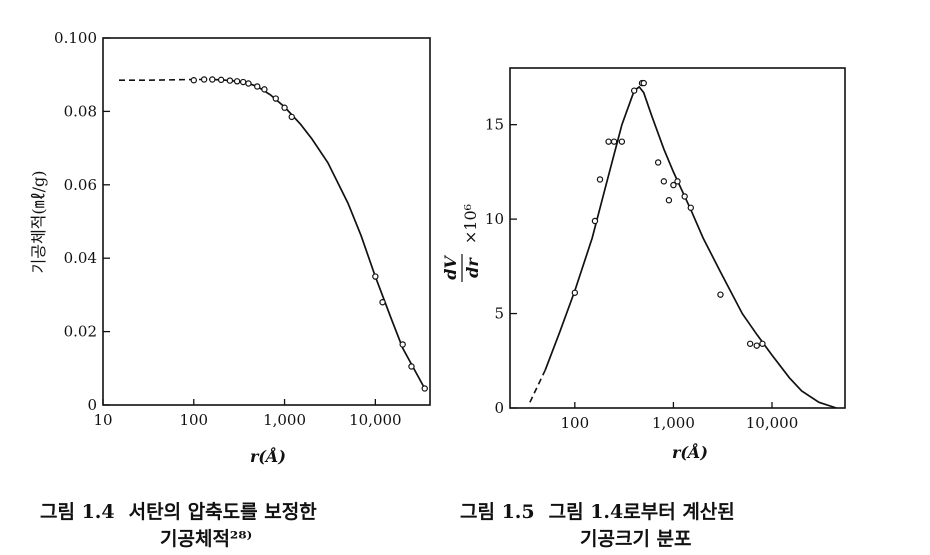 This screenshot has height=555, width=930. I want to click on caption-figure-1-5: 그림 1.5 그림 1.4로부터 계산된 기공크기 분포, so click(597, 524).